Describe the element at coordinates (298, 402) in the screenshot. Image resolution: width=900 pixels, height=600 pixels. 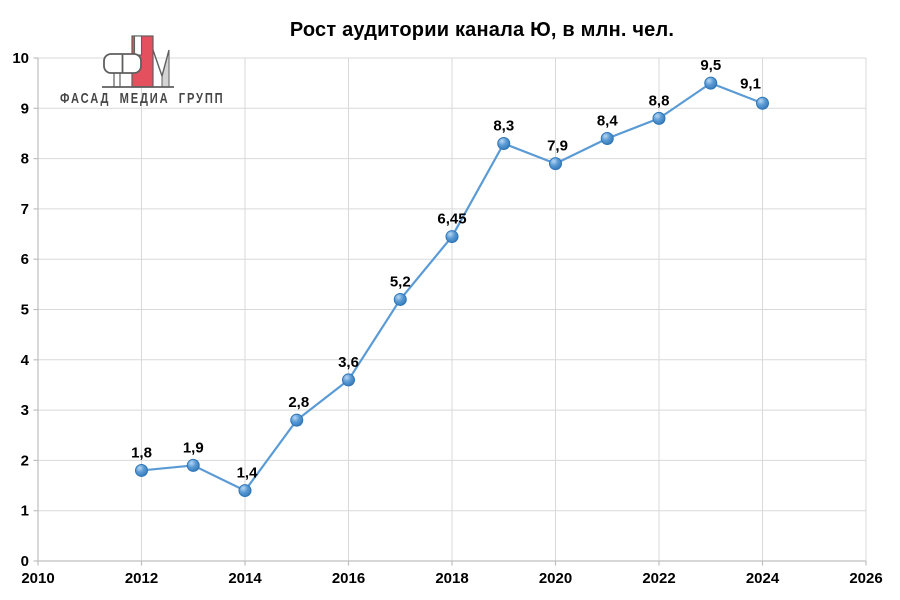
I see `data-point-label: 2,8` at that location.